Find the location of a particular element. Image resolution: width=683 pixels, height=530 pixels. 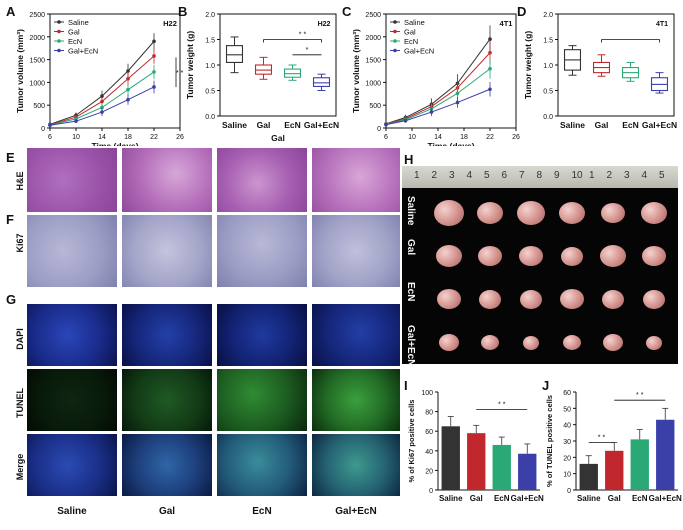

y-tick-label: 0.0 is located at coordinates (548, 117).